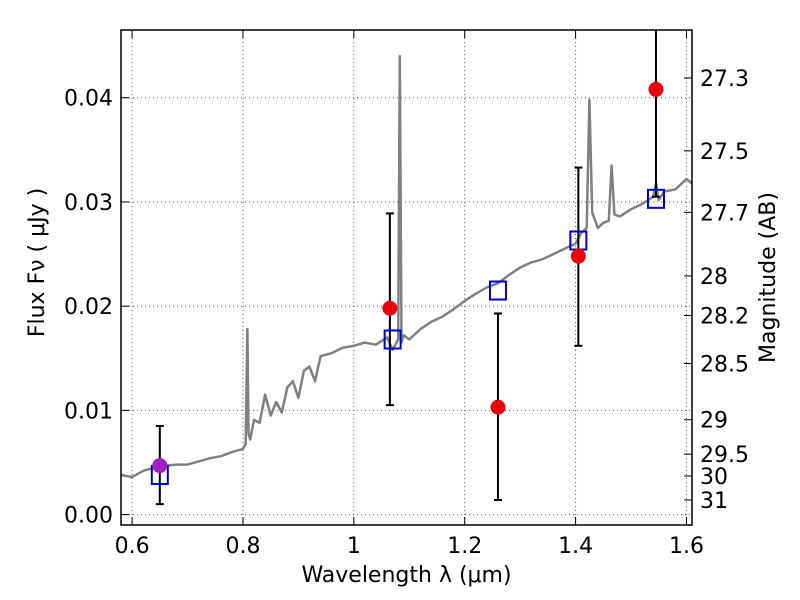 The image size is (800, 600). Describe the element at coordinates (714, 277) in the screenshot. I see `right-tick-label: 28` at that location.